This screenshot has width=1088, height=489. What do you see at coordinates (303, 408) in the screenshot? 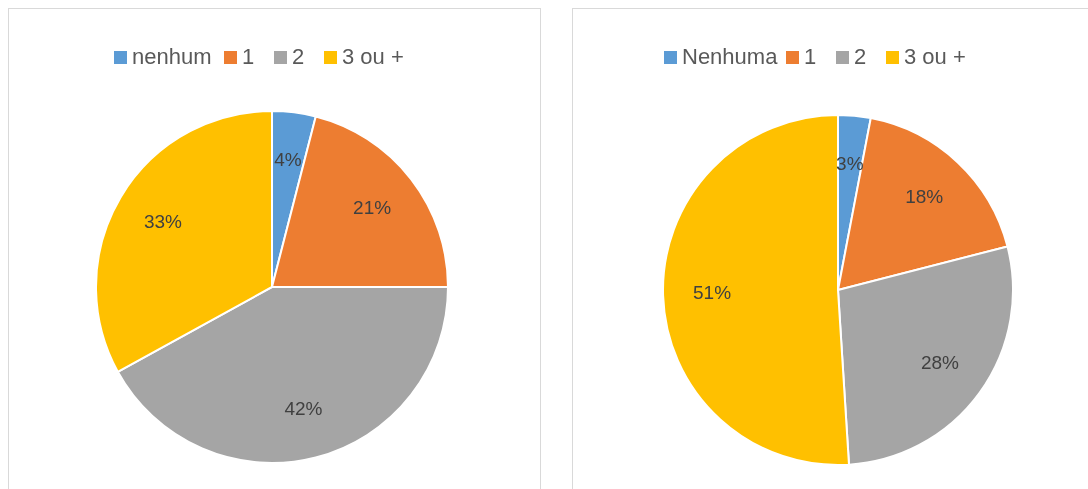
I see `data-label: 42%` at bounding box center [303, 408].